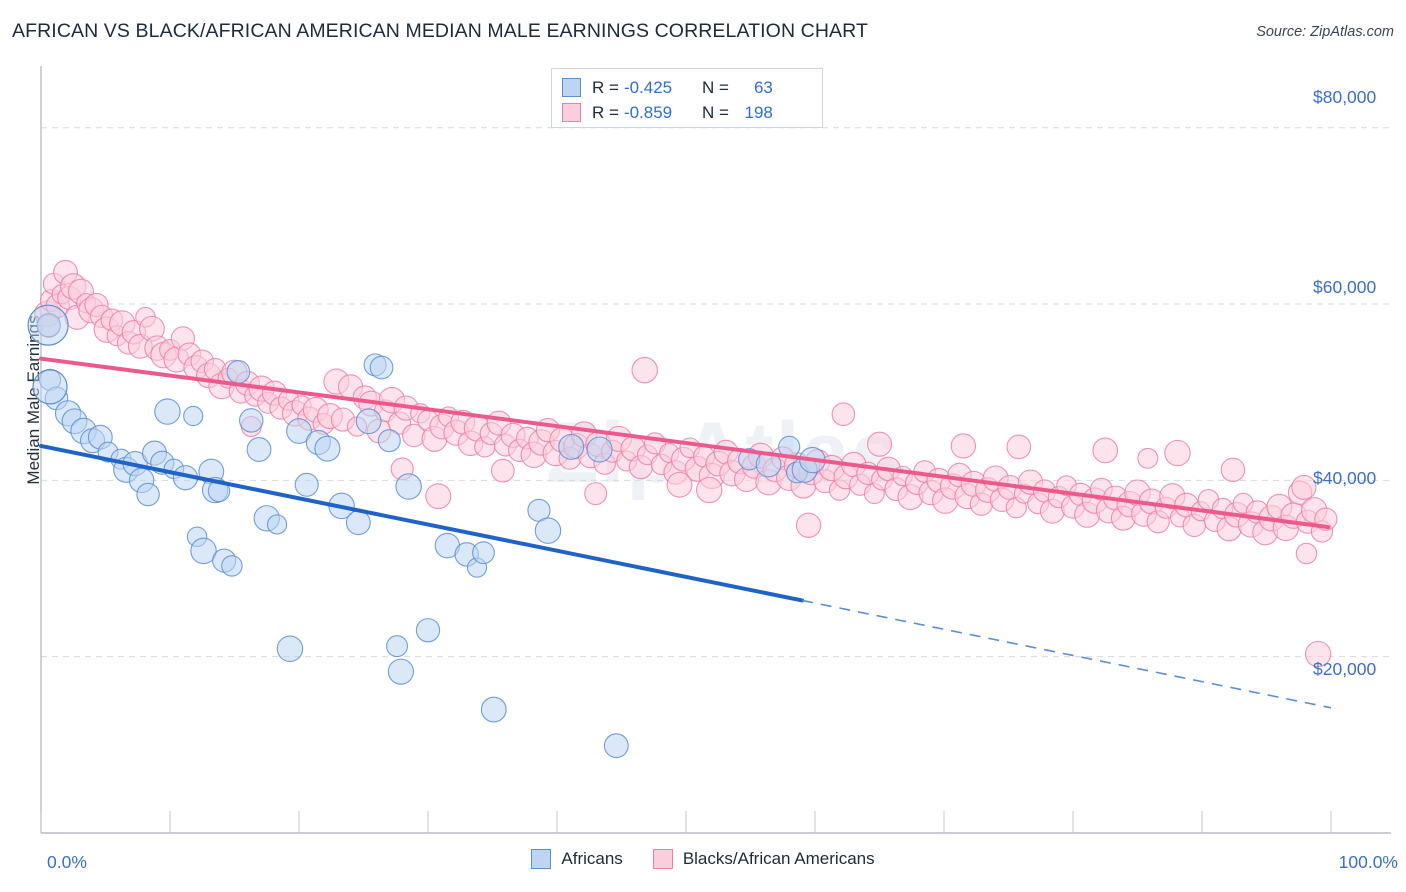 This screenshot has width=1406, height=892. I want to click on x-axis-min-label: 0.0%, so click(67, 862).